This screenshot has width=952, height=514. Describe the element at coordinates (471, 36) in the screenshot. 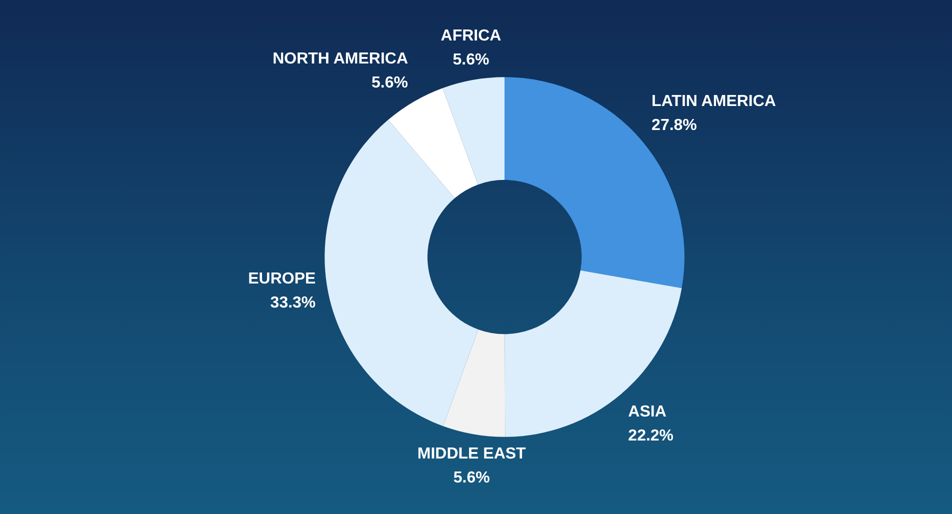

I see `slice-label: AFRICA` at that location.